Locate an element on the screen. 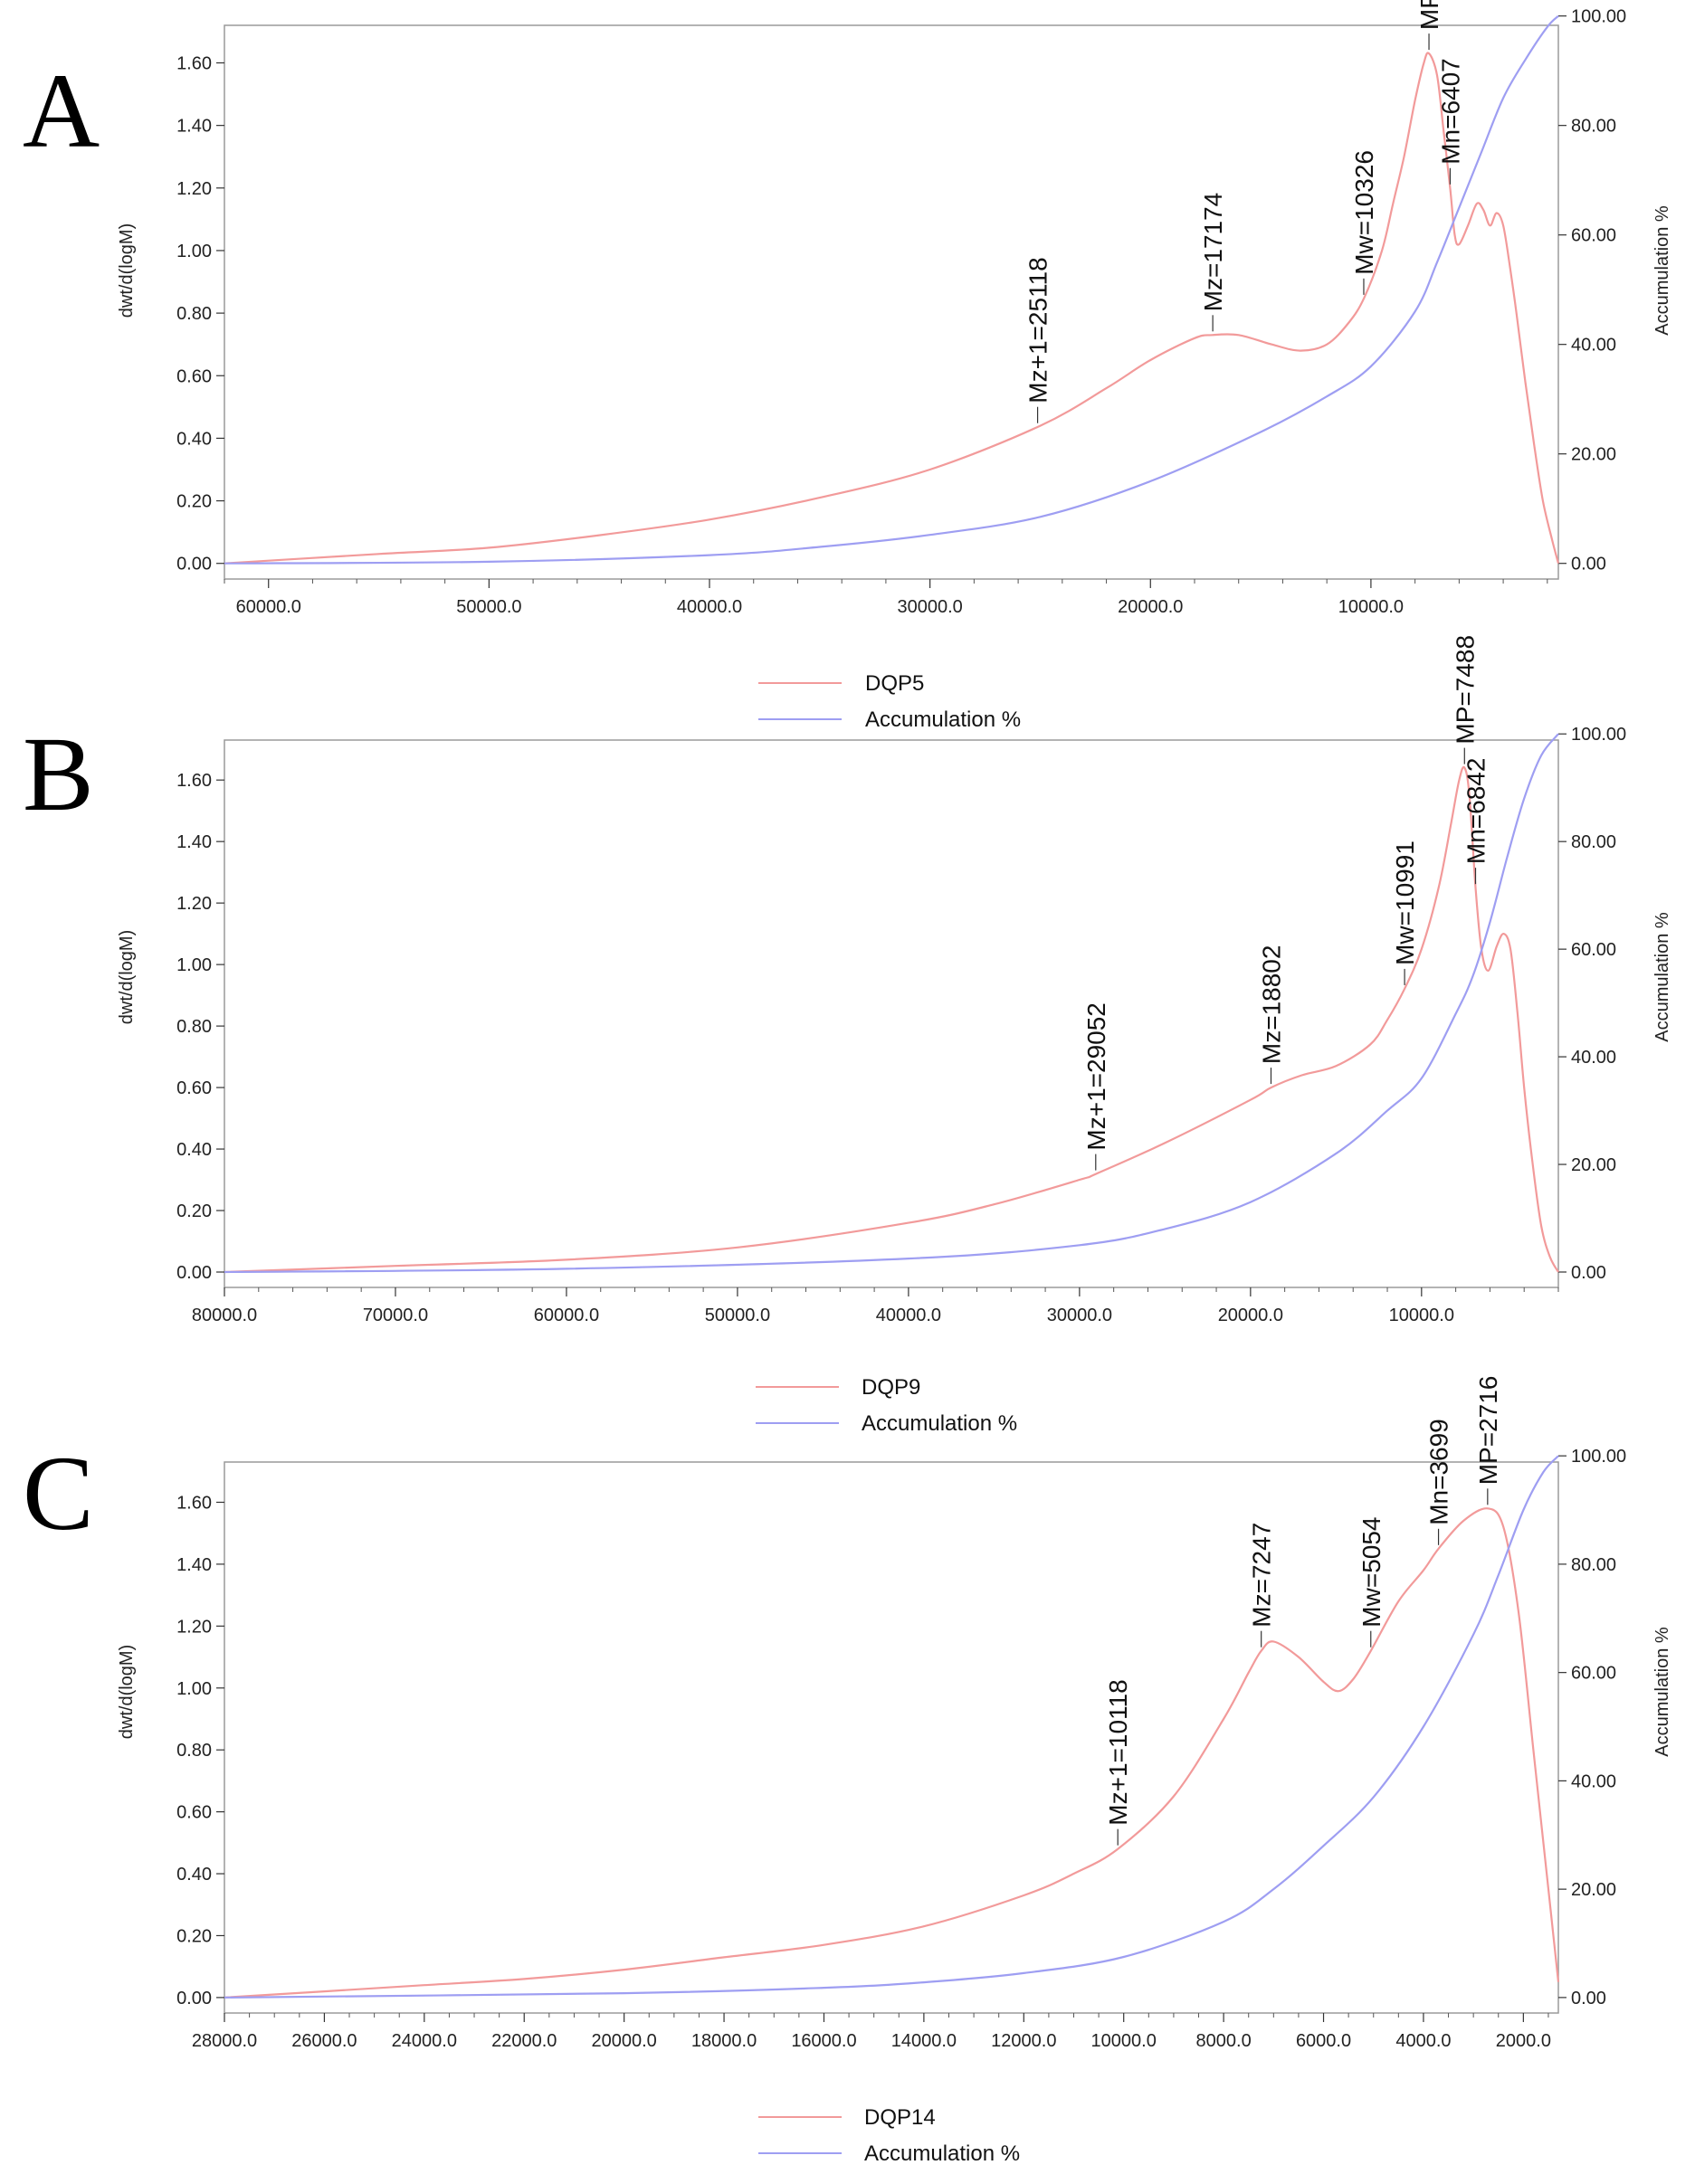 The image size is (1695, 2184). x-tick-label: 18000.0 is located at coordinates (724, 2041).